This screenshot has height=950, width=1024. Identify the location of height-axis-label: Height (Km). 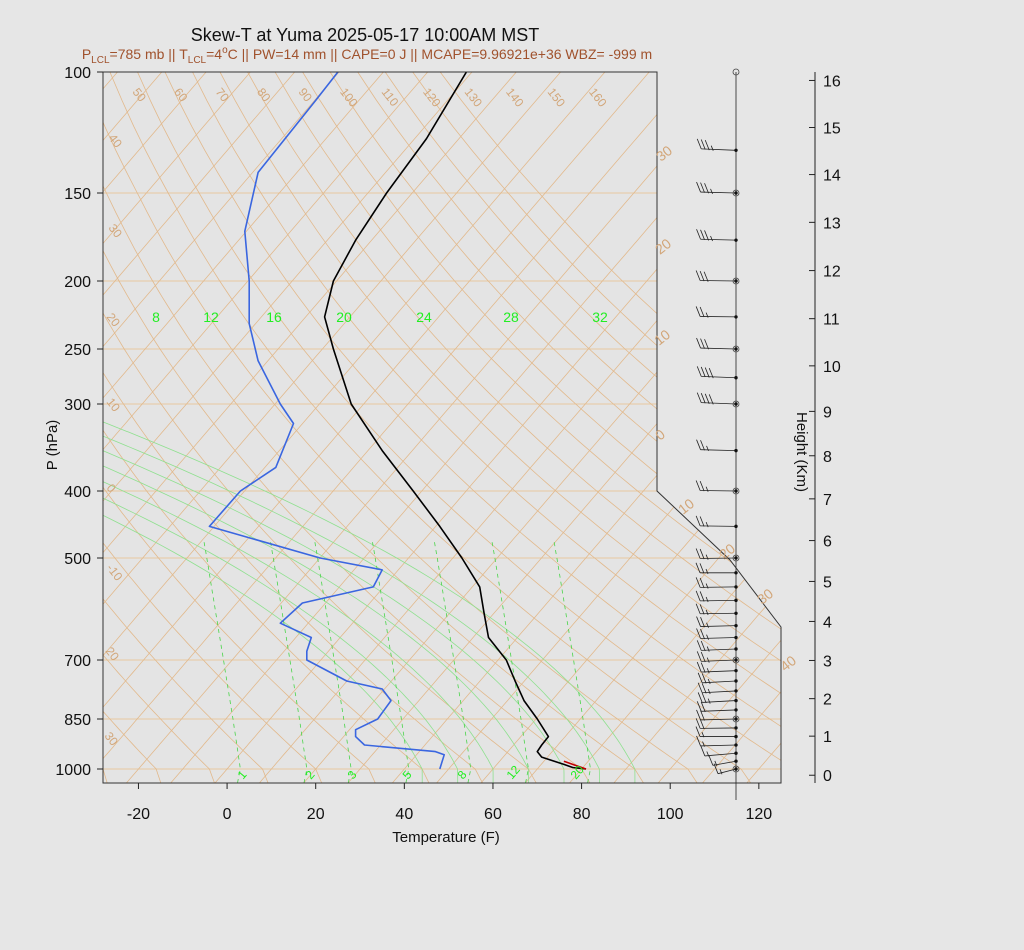
(801, 452).